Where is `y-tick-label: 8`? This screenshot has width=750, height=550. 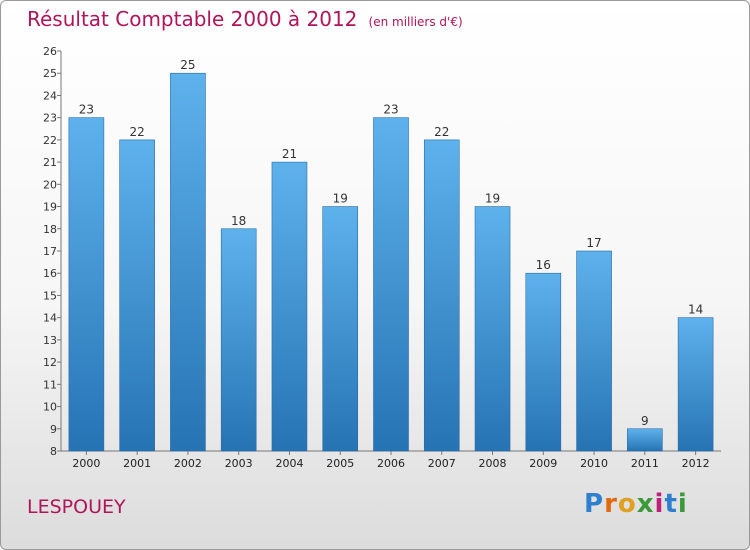
y-tick-label: 8 is located at coordinates (53, 451).